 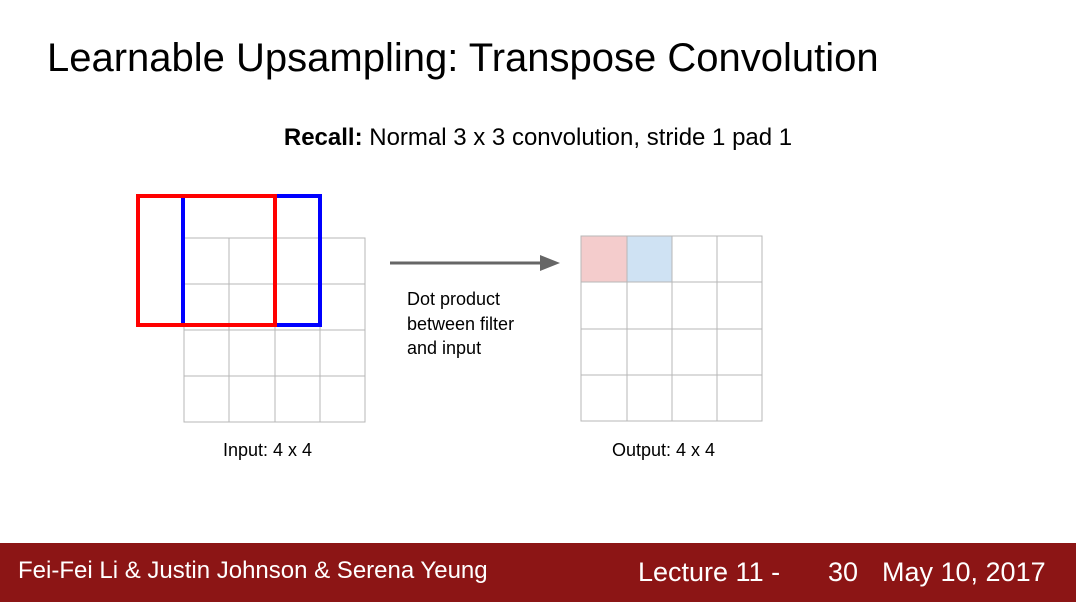 I want to click on input-caption: Input: 4 x 4, so click(x=268, y=450).